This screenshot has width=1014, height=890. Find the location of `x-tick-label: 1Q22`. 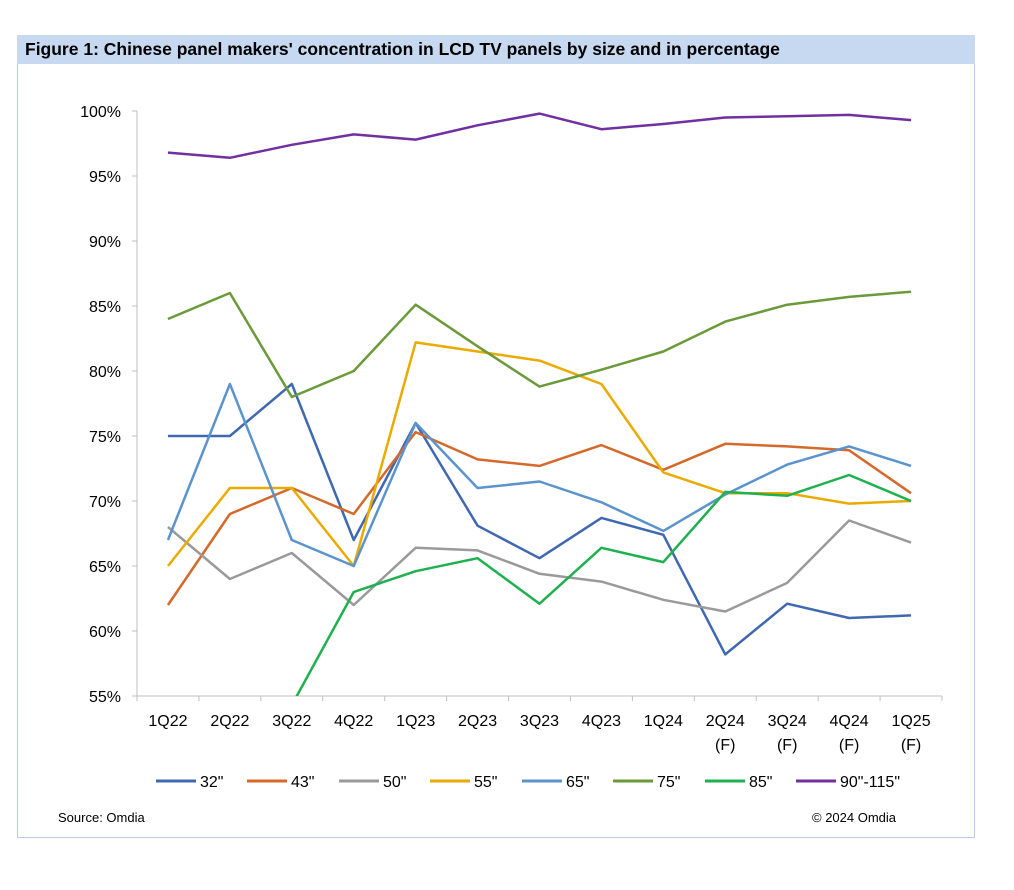

x-tick-label: 1Q22 is located at coordinates (167, 721).